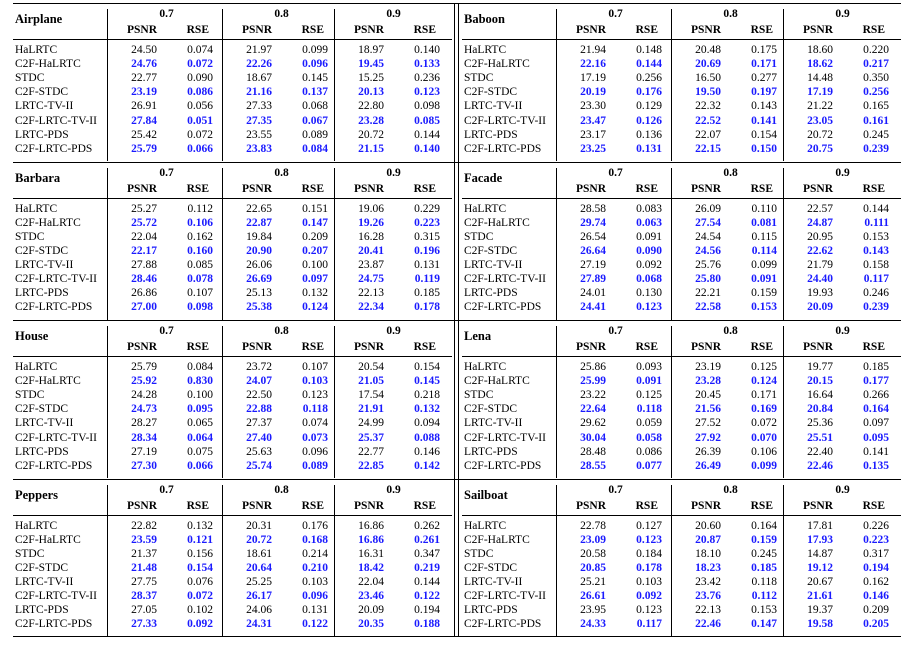 The image size is (910, 649). What do you see at coordinates (315, 293) in the screenshot?
I see `rse-value: 0.132` at bounding box center [315, 293].